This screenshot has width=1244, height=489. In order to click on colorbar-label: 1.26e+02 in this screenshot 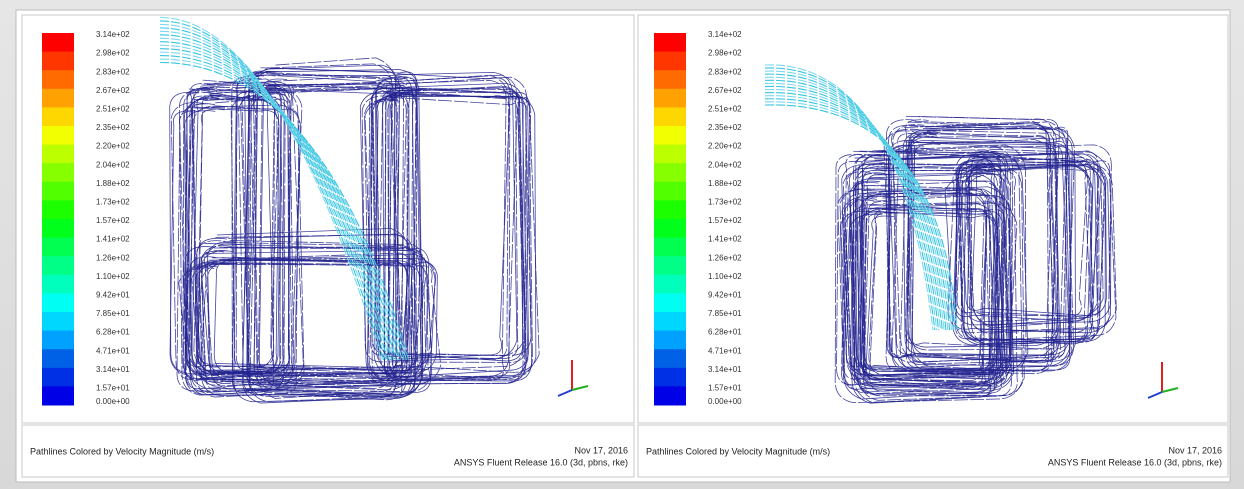, I will do `click(113, 257)`.